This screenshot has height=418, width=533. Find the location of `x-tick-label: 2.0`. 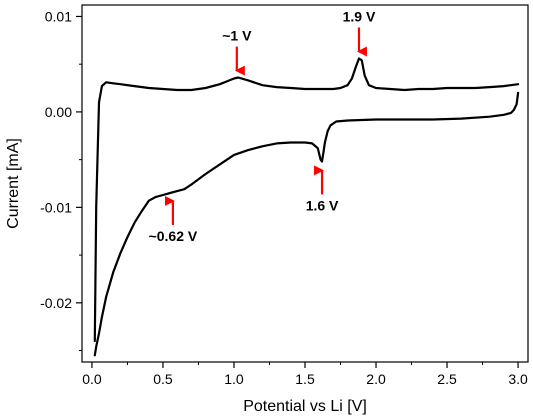

x-tick-label: 2.0 is located at coordinates (376, 379).